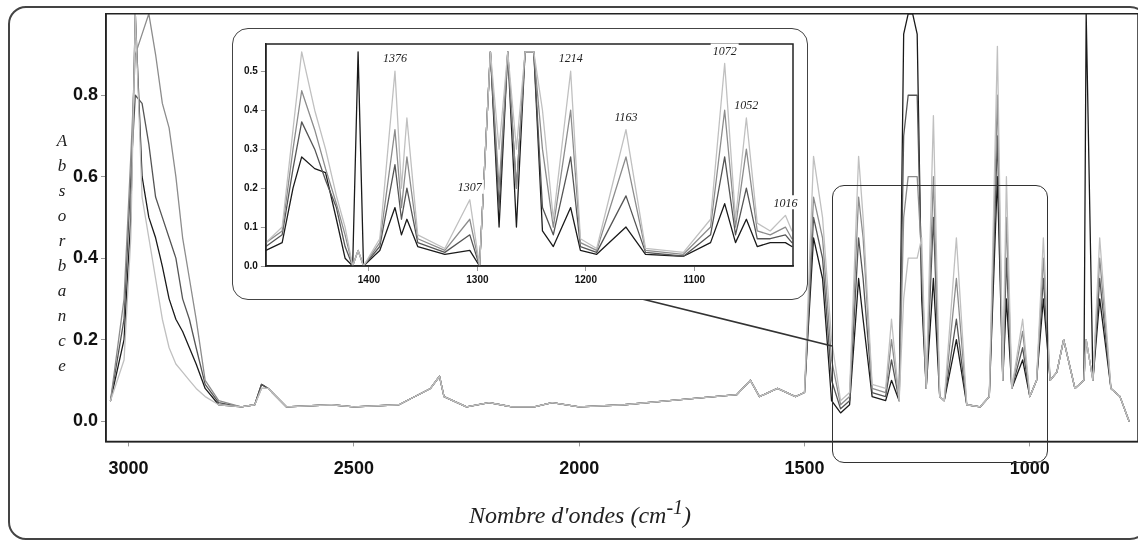  I want to click on x-tick-label: 1300, so click(477, 279).